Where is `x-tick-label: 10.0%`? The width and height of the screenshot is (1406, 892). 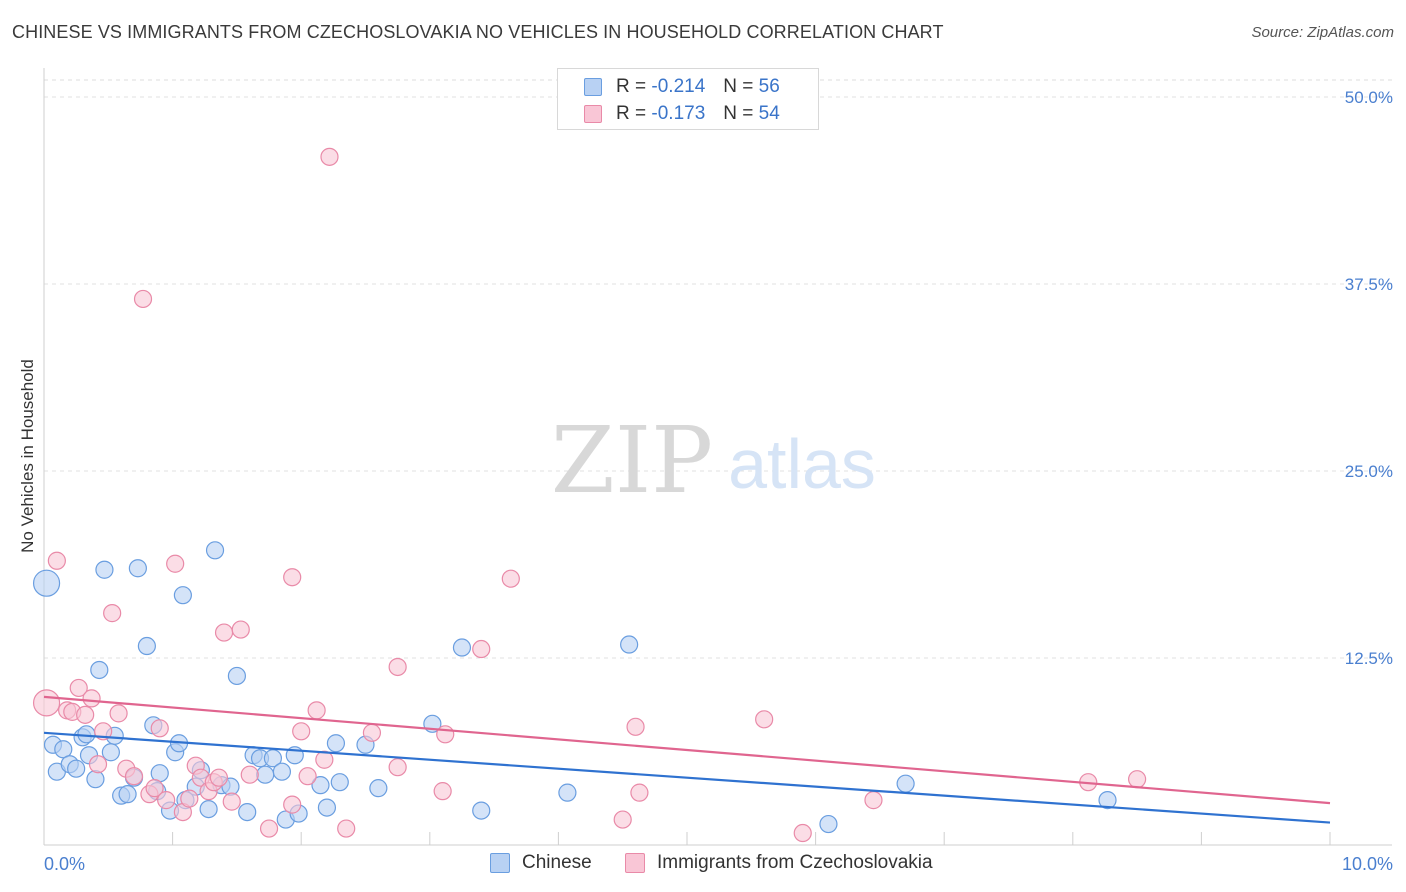 x-tick-label: 10.0% is located at coordinates (1367, 864).